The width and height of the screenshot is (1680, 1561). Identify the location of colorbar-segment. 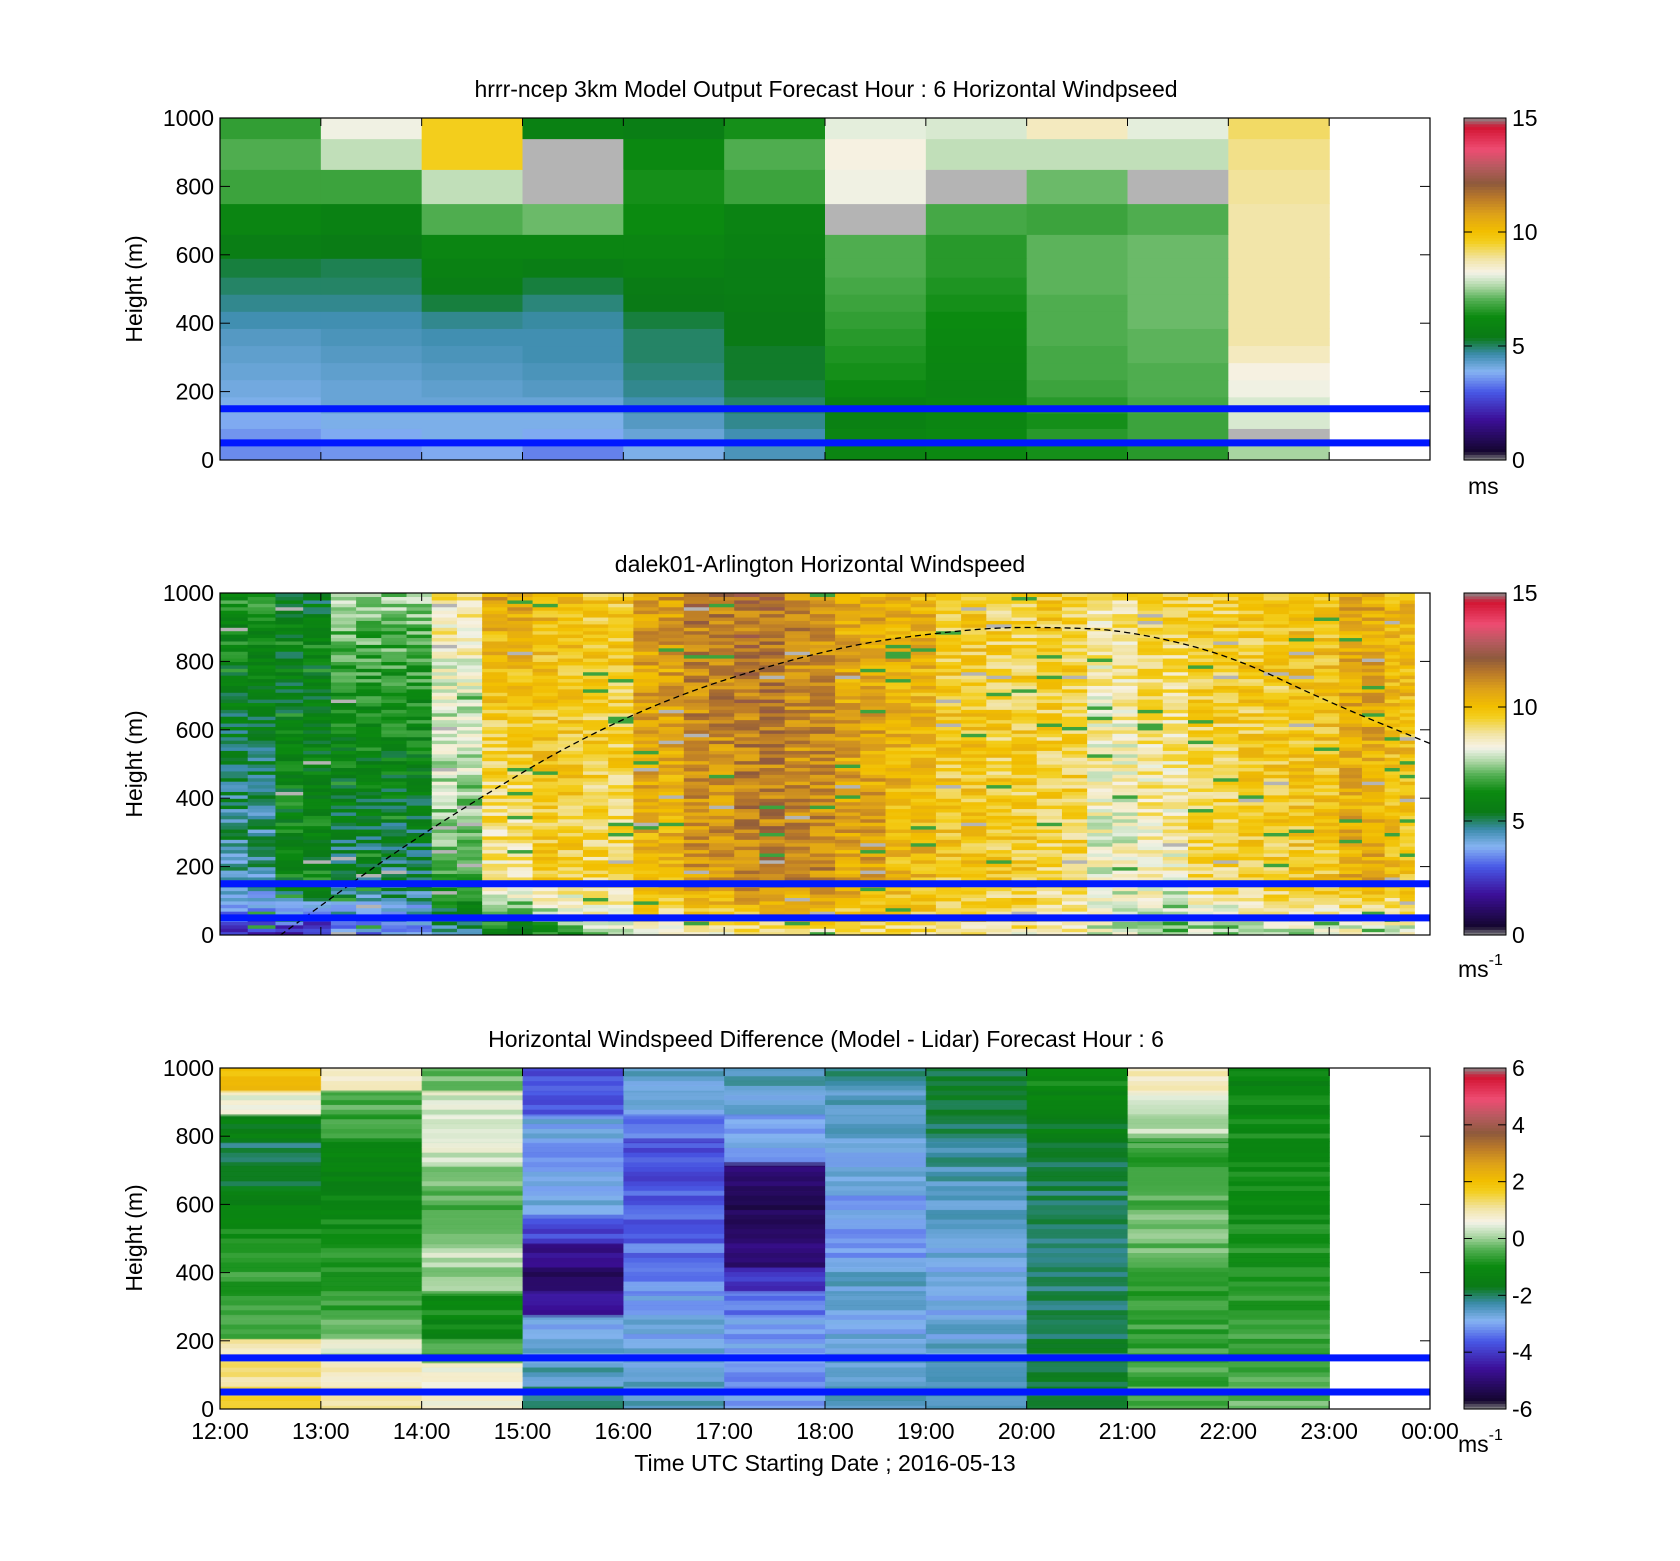
(1485, 299).